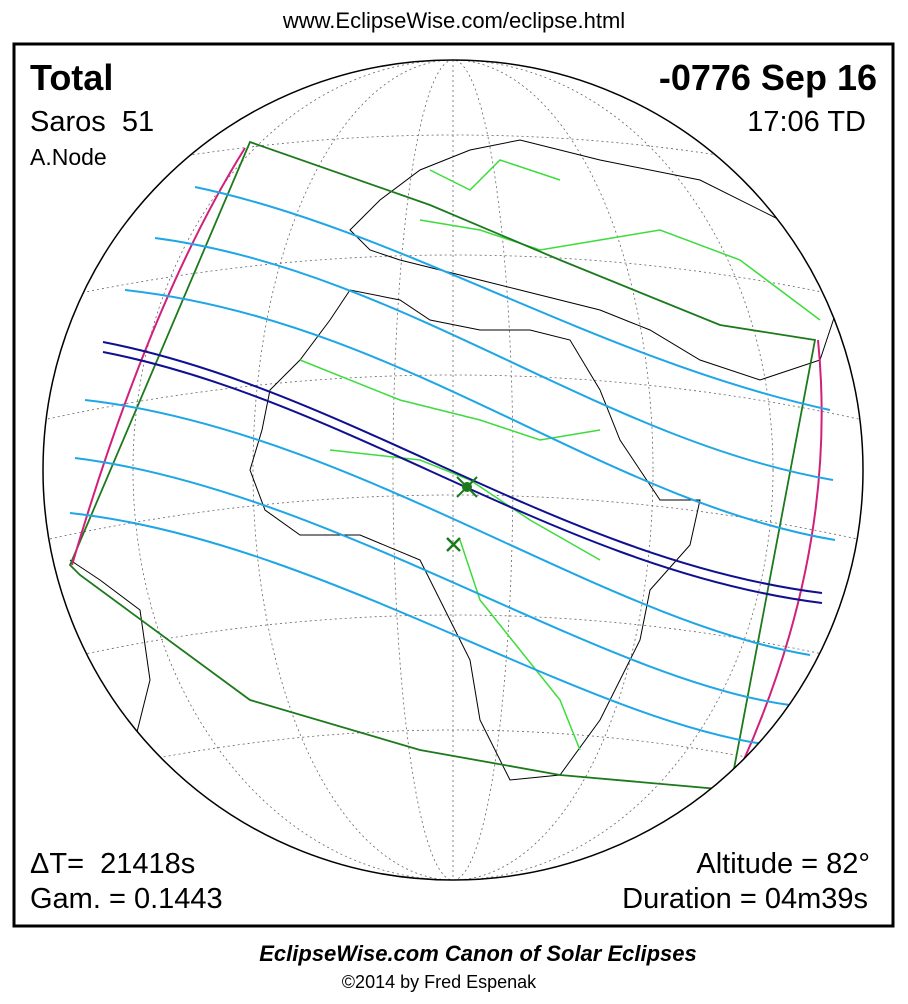  I want to click on time: 17:06 TD, so click(806, 122).